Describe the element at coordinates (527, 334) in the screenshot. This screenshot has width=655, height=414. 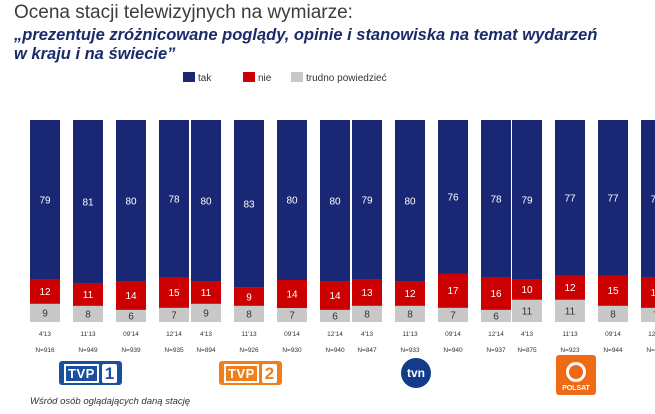
I see `period-label-polsat-0: 4'13` at that location.